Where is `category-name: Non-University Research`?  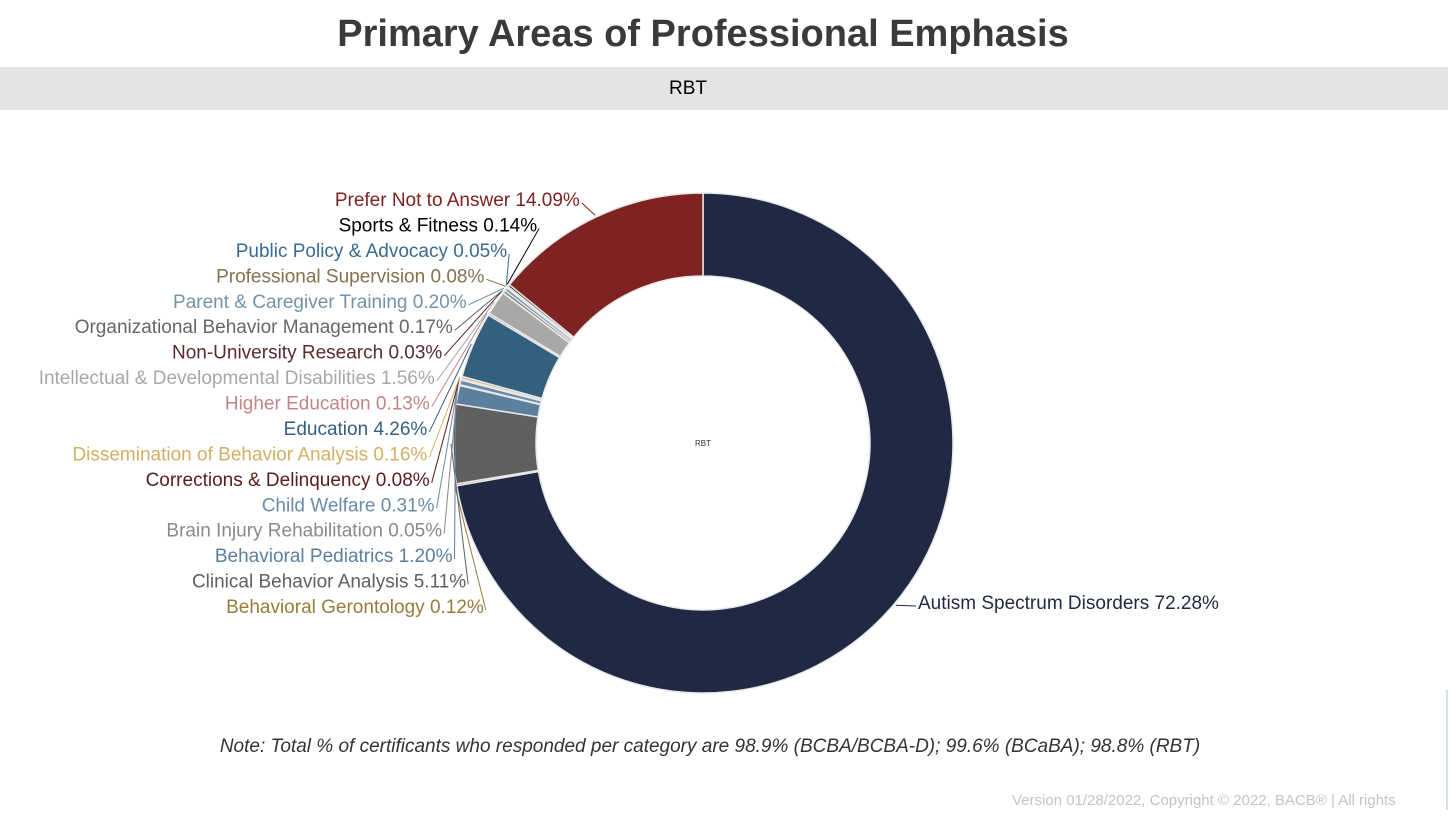
category-name: Non-University Research is located at coordinates (277, 353).